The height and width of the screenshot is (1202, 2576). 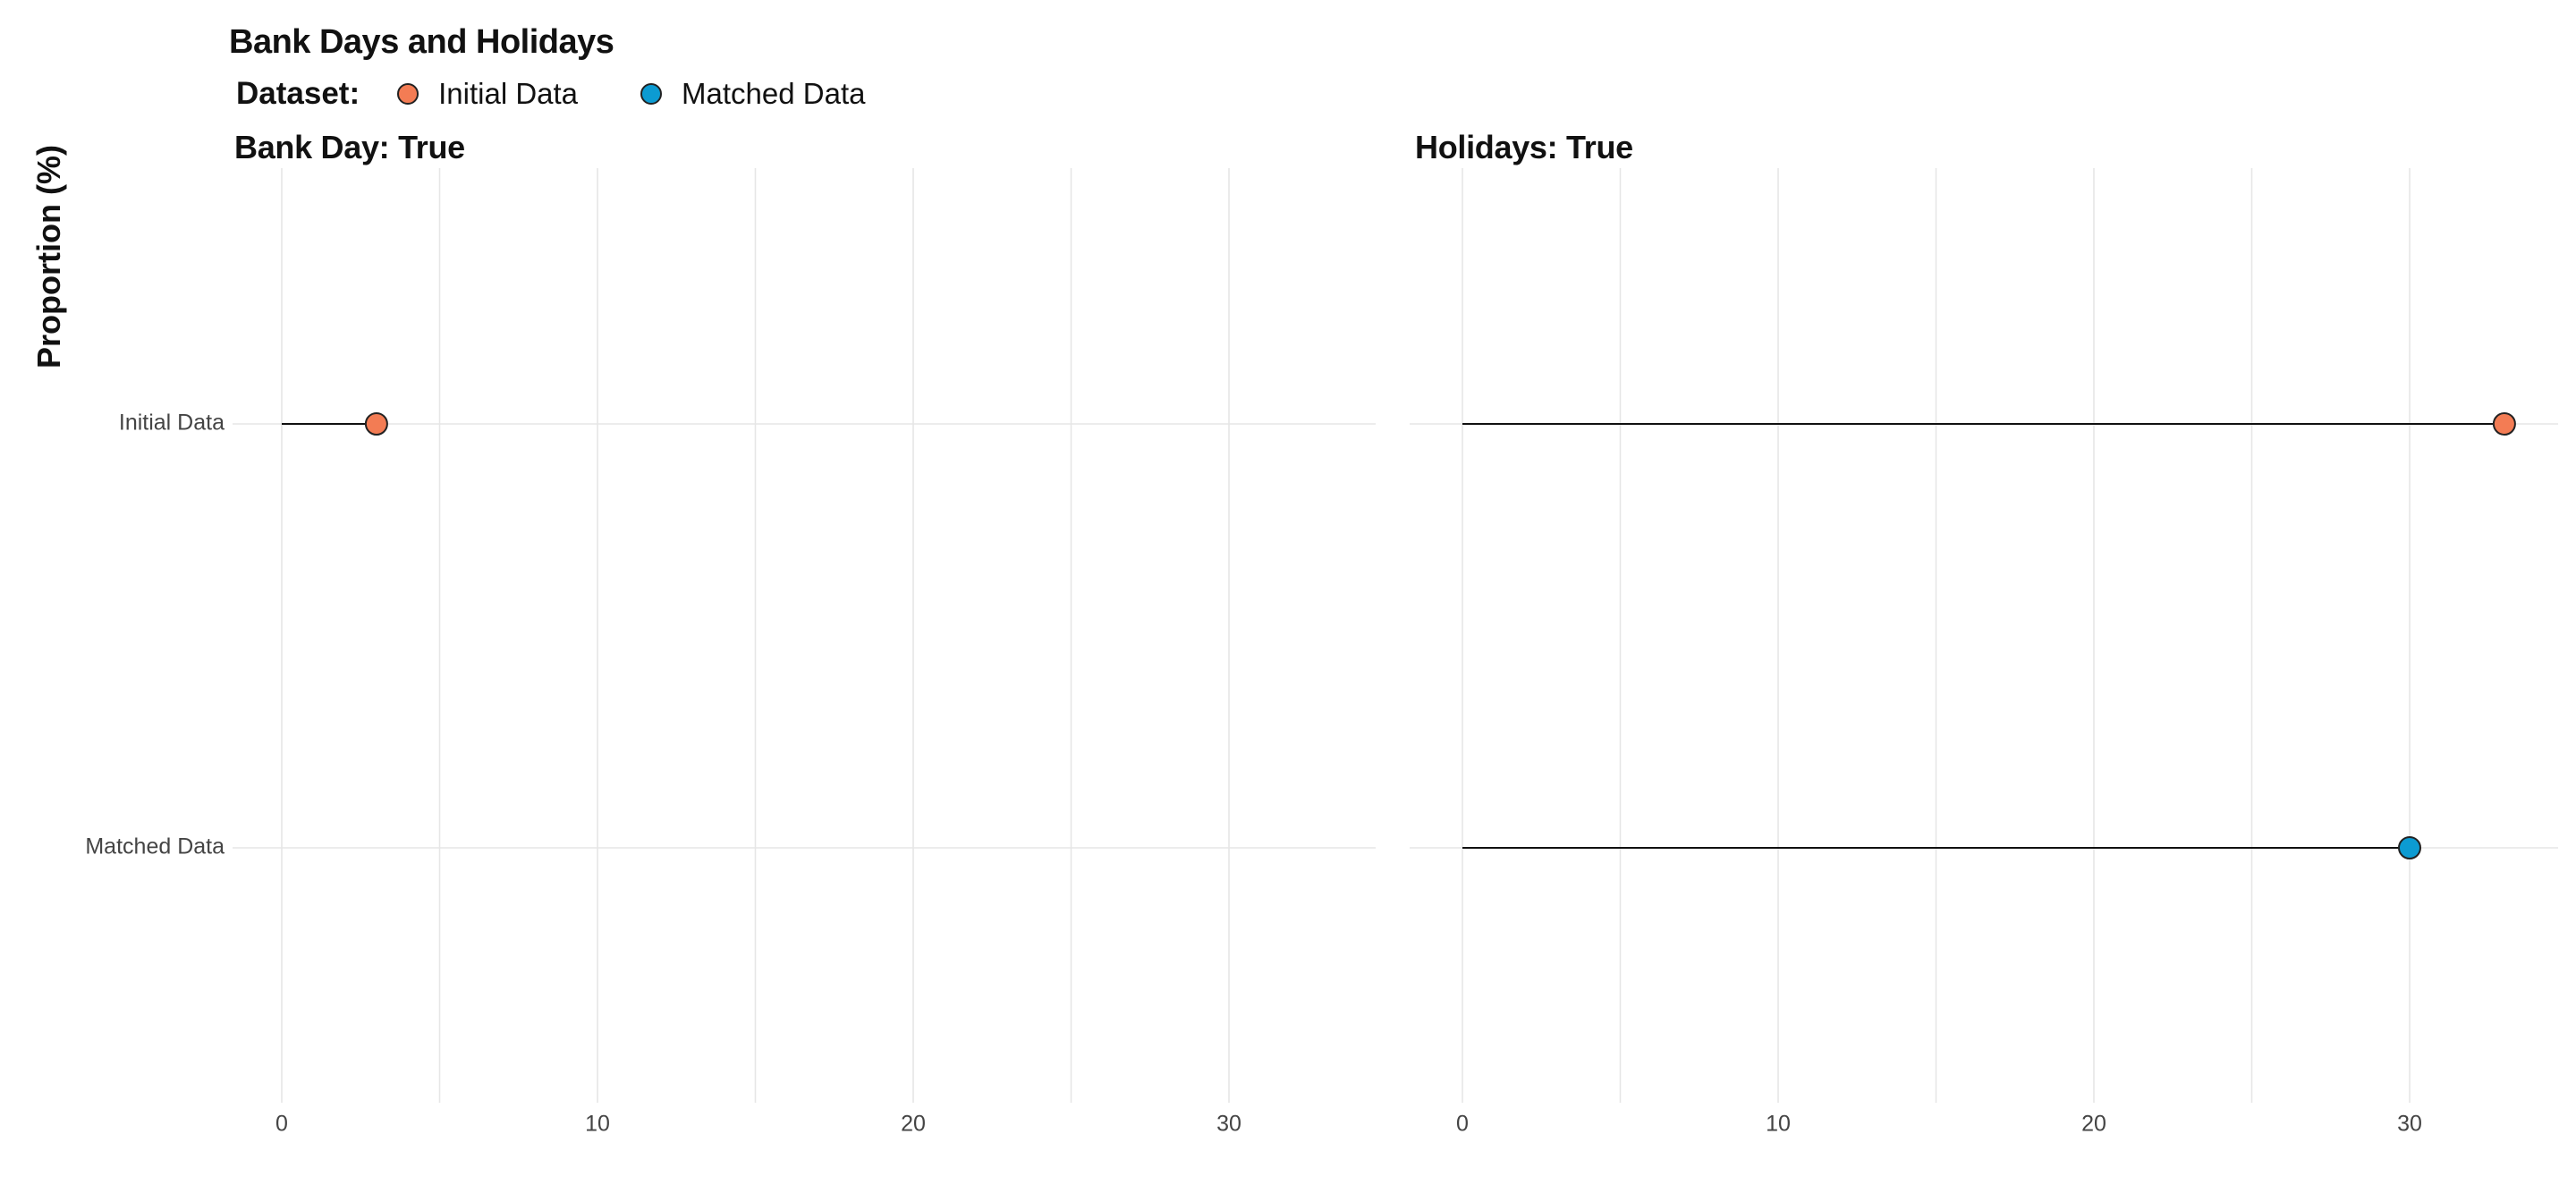 What do you see at coordinates (172, 423) in the screenshot?
I see `y-tick-label: Initial Data` at bounding box center [172, 423].